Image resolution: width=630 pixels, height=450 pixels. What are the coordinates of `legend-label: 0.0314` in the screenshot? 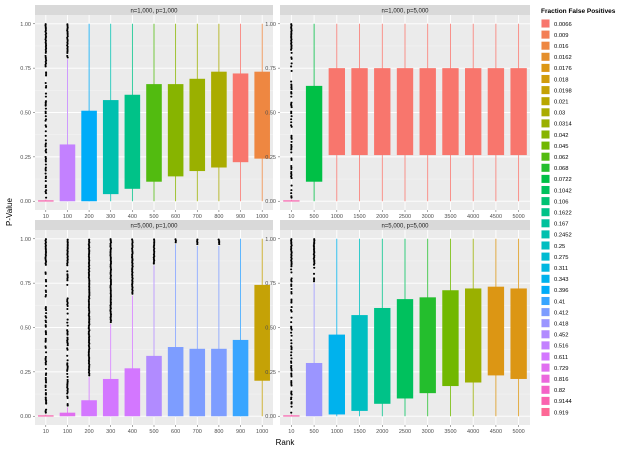 It's located at (563, 125).